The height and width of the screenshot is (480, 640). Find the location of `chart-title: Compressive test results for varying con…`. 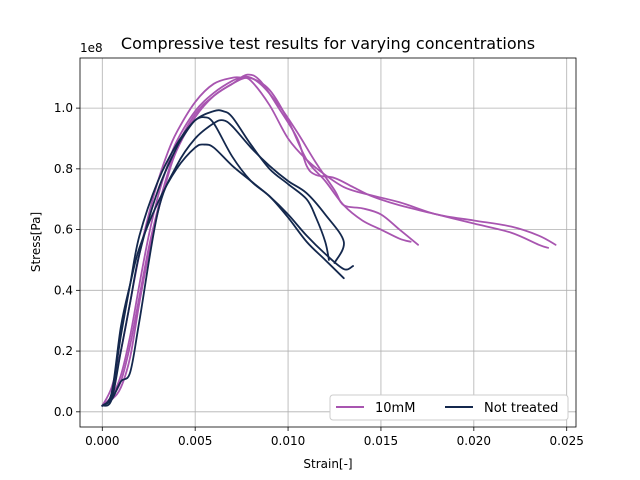

chart-title: Compressive test results for varying con… is located at coordinates (328, 43).